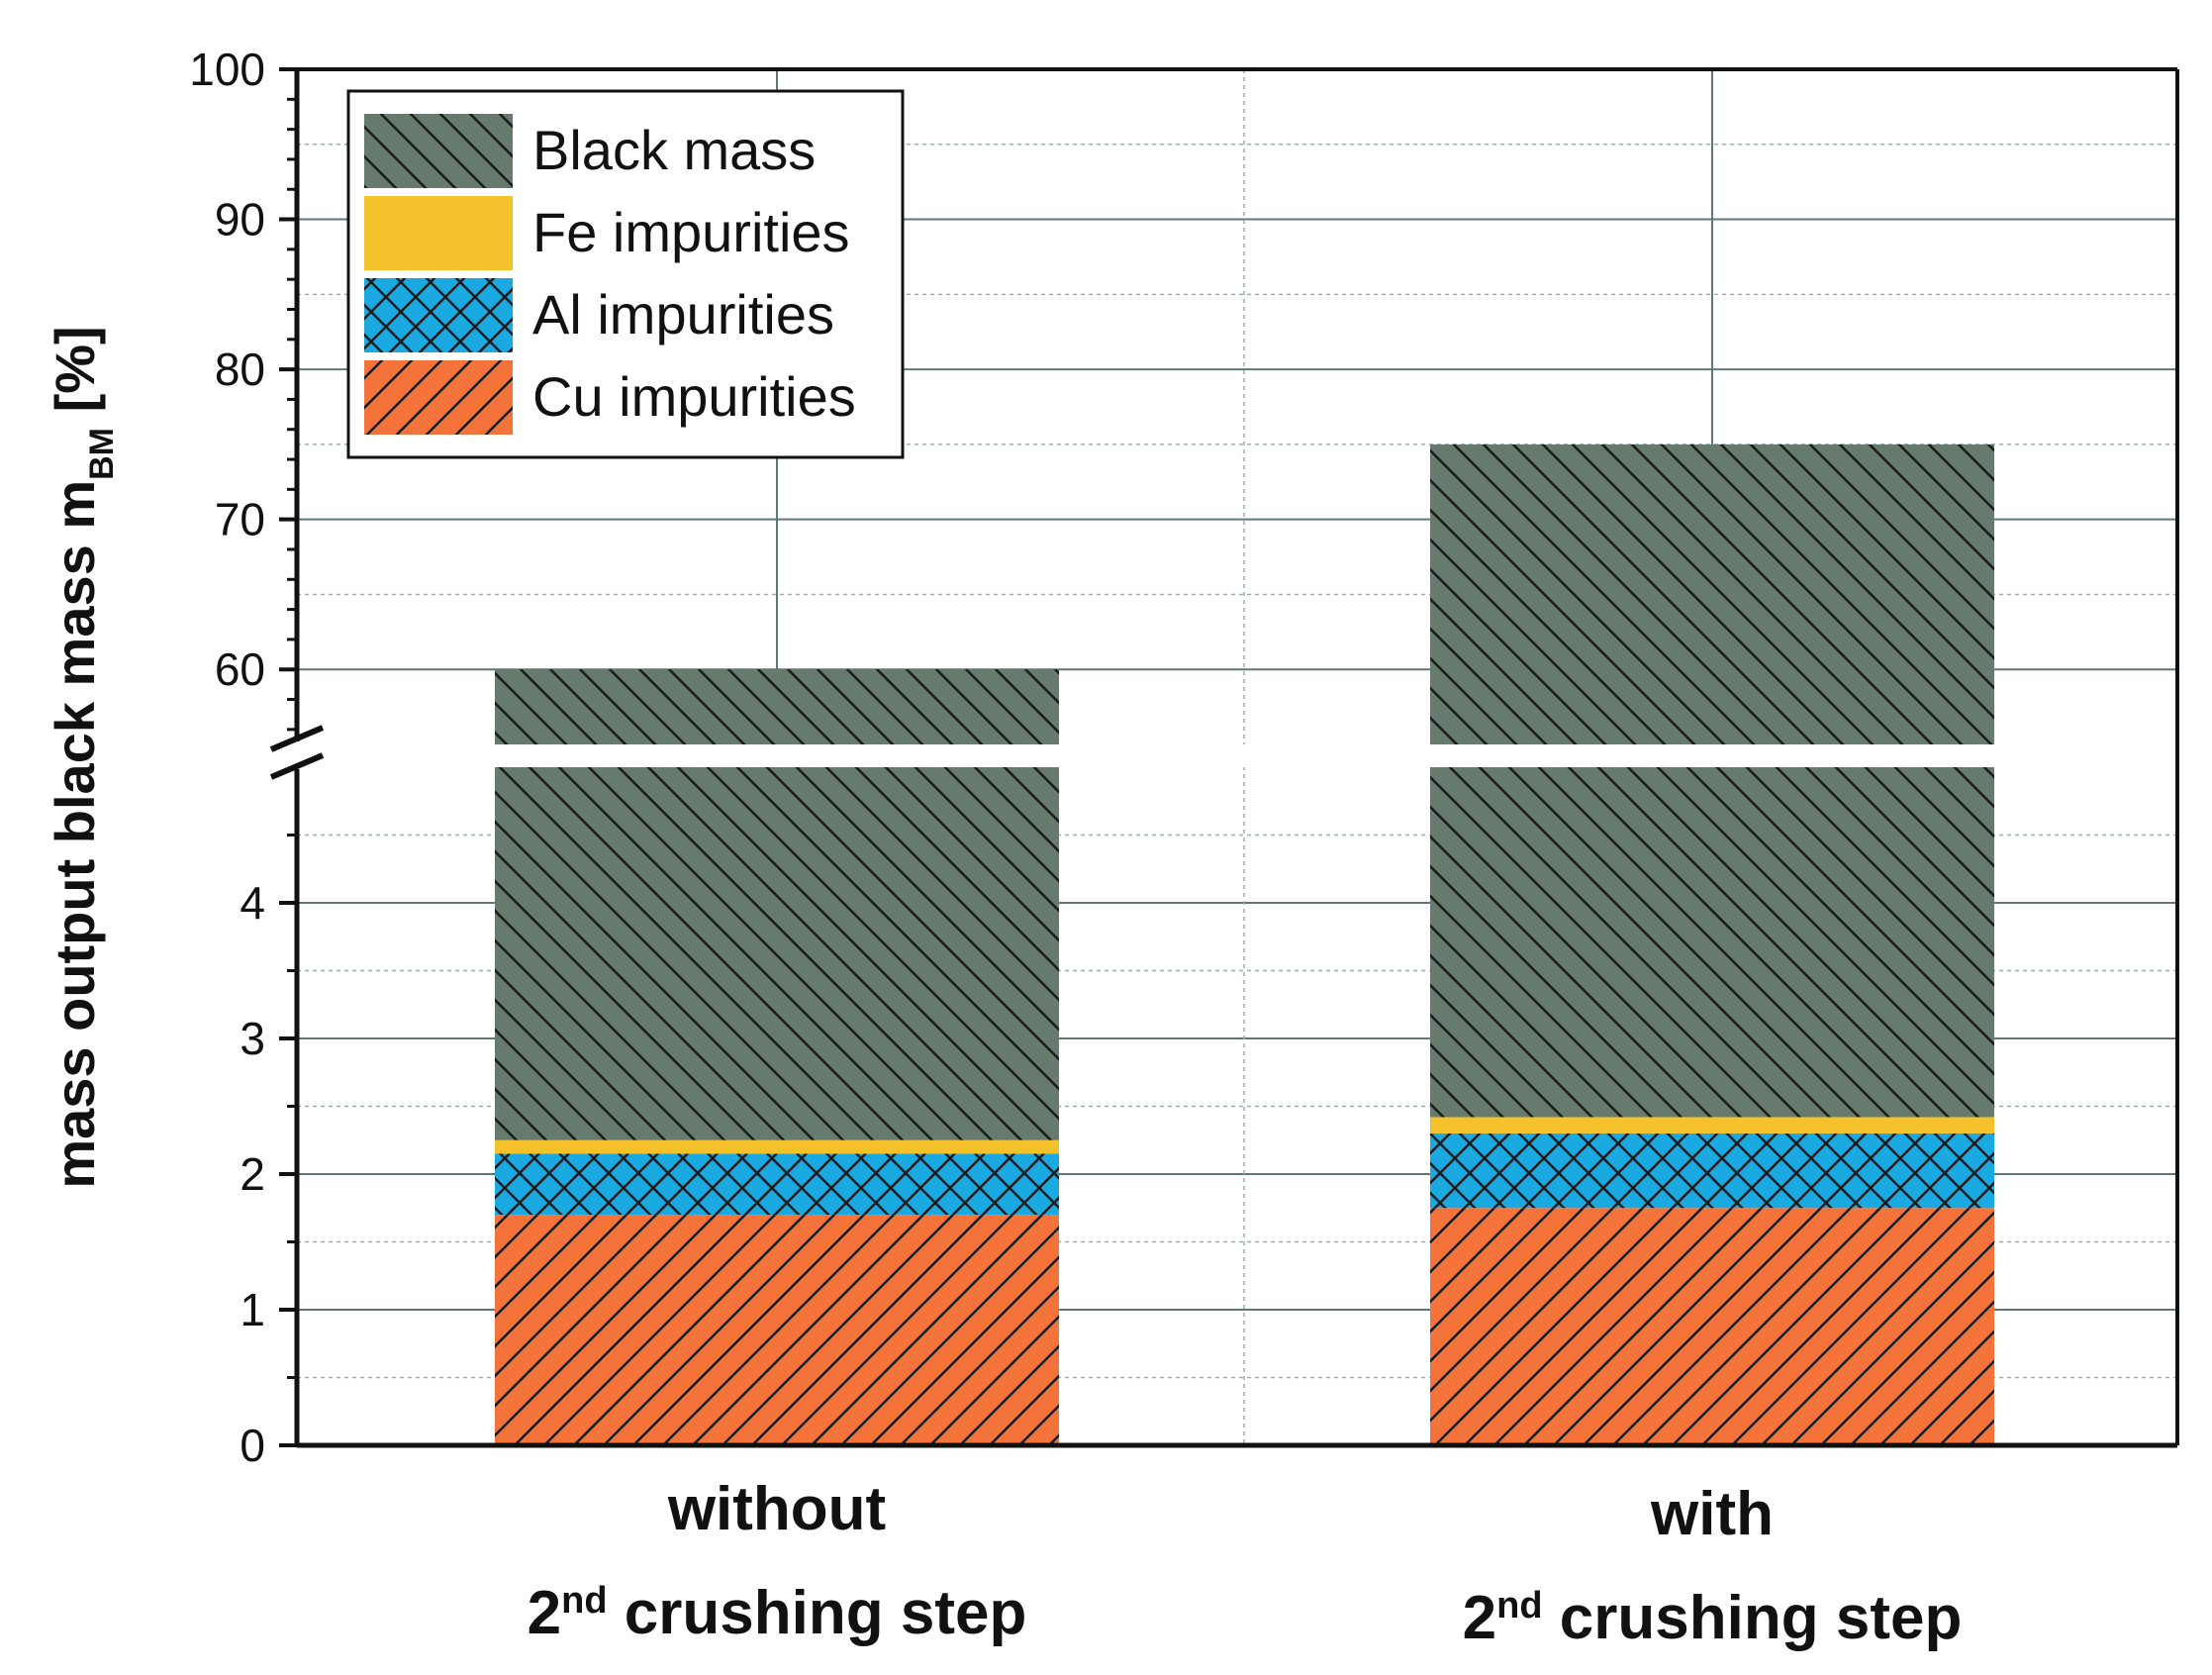  Describe the element at coordinates (252, 903) in the screenshot. I see `y-tick-label: 4` at that location.